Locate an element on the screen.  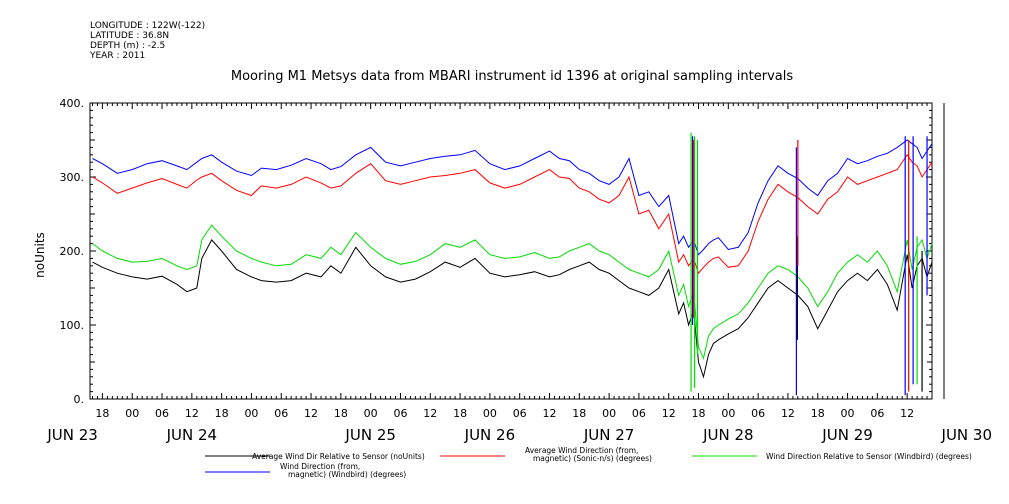
year-label: YEAR : 2011 is located at coordinates (118, 56).